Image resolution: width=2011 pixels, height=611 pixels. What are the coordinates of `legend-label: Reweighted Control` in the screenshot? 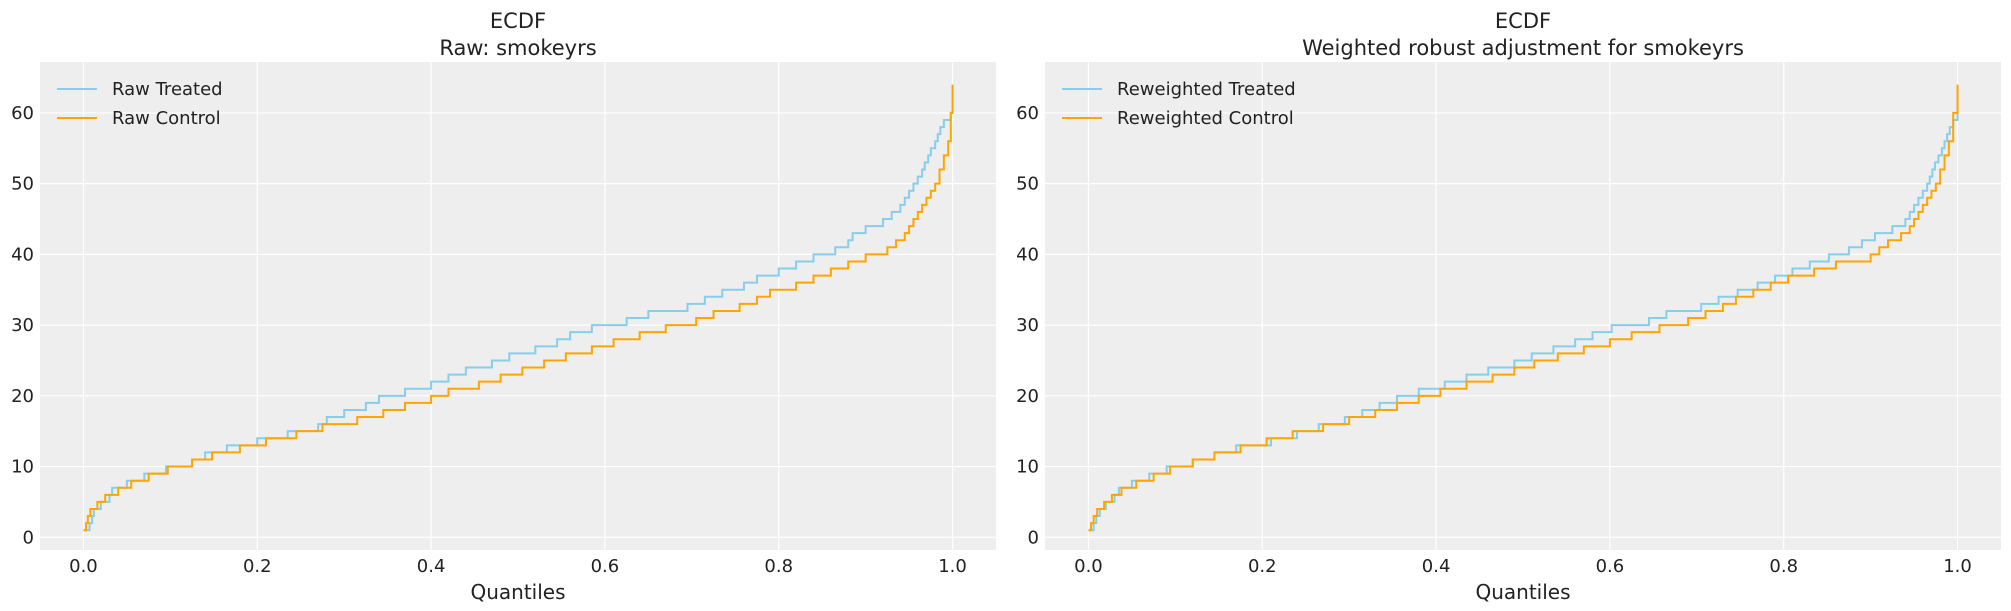 It's located at (1205, 118).